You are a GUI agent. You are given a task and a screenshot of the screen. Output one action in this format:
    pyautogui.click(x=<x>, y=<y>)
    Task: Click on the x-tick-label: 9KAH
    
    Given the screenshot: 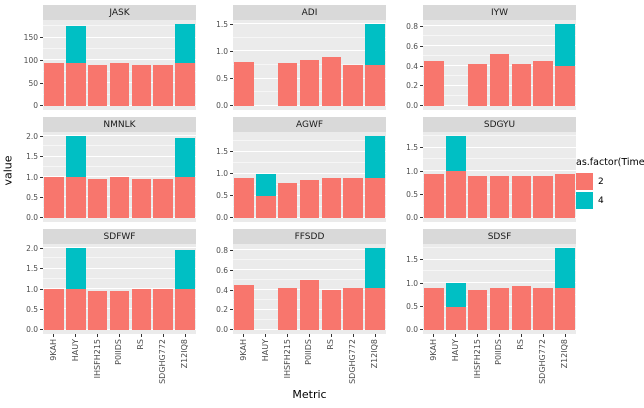 What is the action you would take?
    pyautogui.click(x=244, y=362)
    